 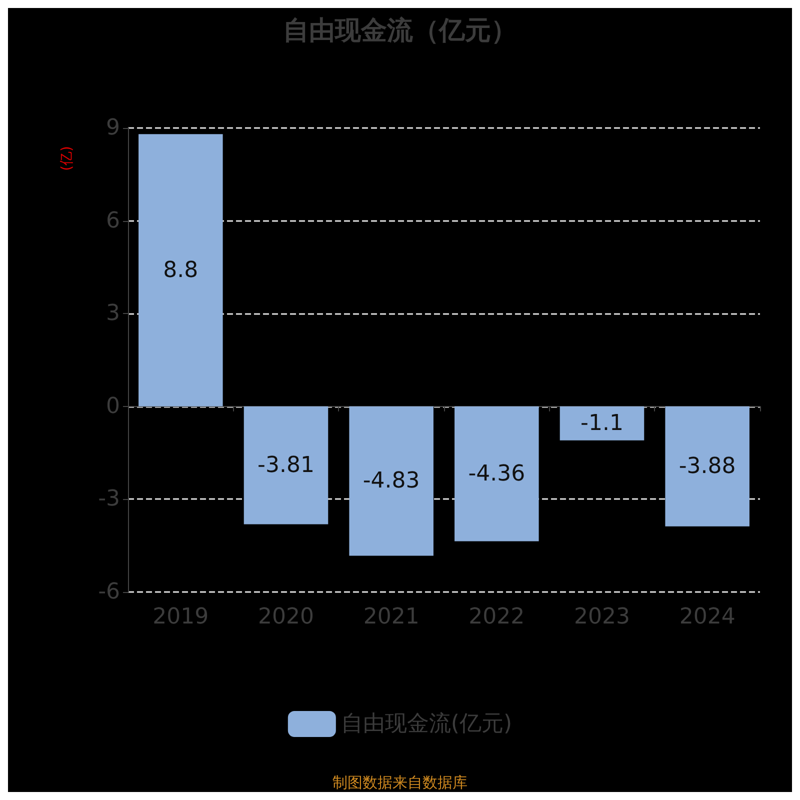 What do you see at coordinates (113, 313) in the screenshot?
I see `y-tick-label: 3` at bounding box center [113, 313].